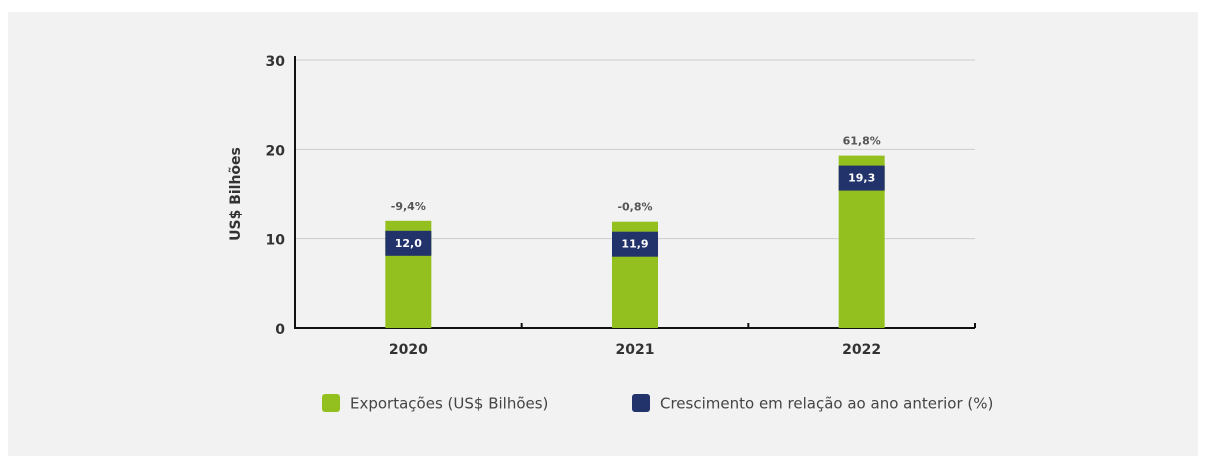 The height and width of the screenshot is (469, 1206). What do you see at coordinates (408, 350) in the screenshot?
I see `x-tick-label: 2020` at bounding box center [408, 350].